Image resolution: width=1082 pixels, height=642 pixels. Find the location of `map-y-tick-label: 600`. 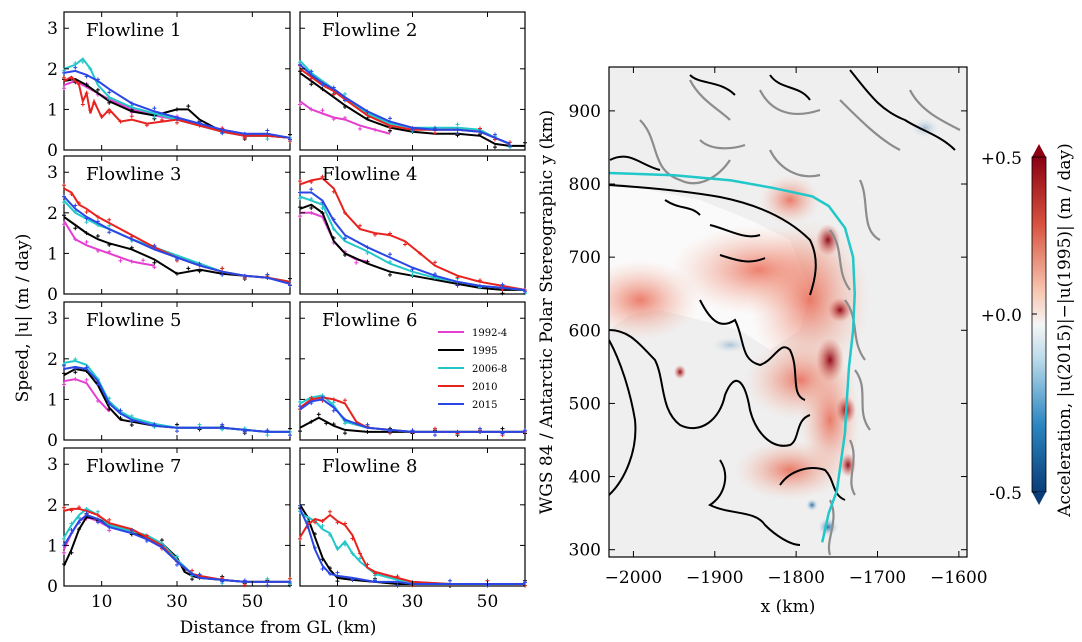

map-y-tick-label: 600 is located at coordinates (585, 331).